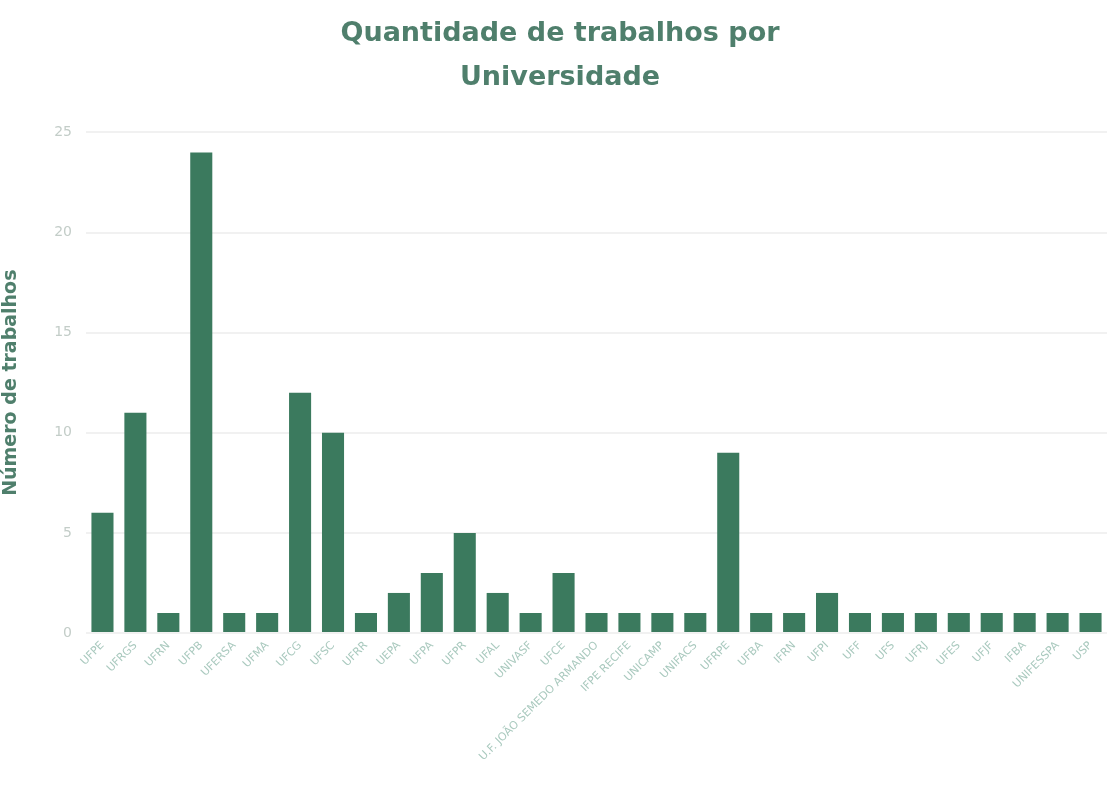  Describe the element at coordinates (1082, 651) in the screenshot. I see `x-tick-label: USP` at that location.